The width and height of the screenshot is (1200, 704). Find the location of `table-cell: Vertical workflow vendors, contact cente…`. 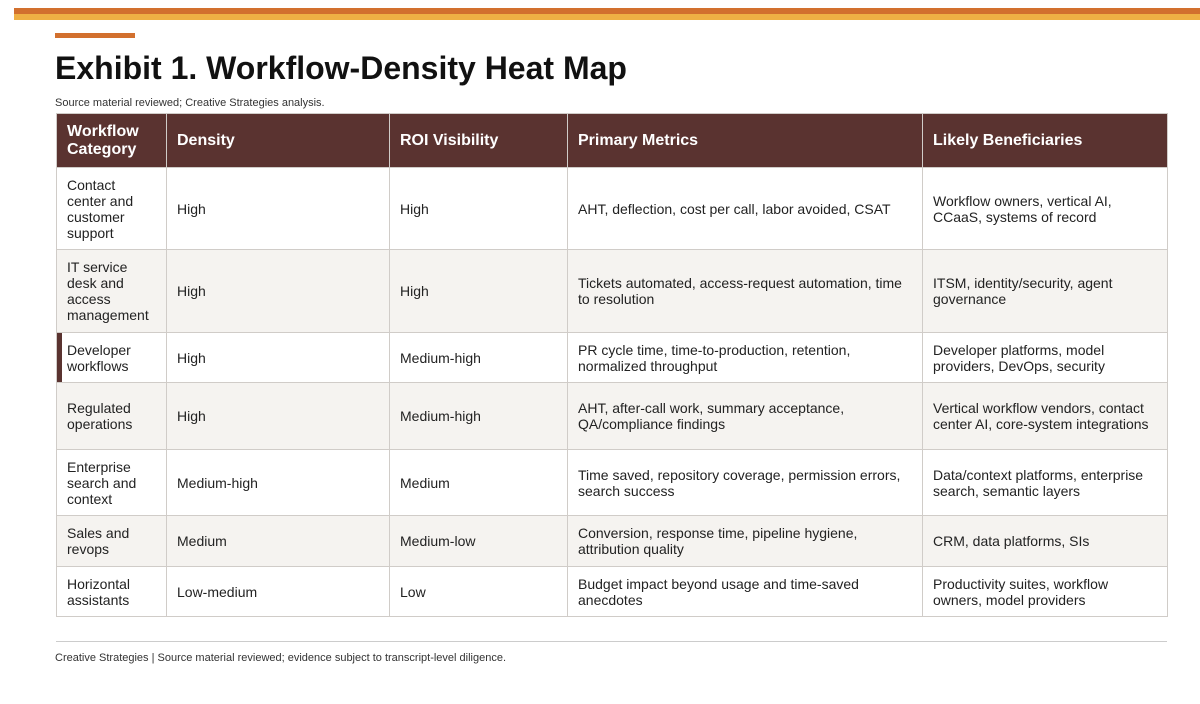

table-cell: Vertical workflow vendors, contact cente… is located at coordinates (1045, 416).